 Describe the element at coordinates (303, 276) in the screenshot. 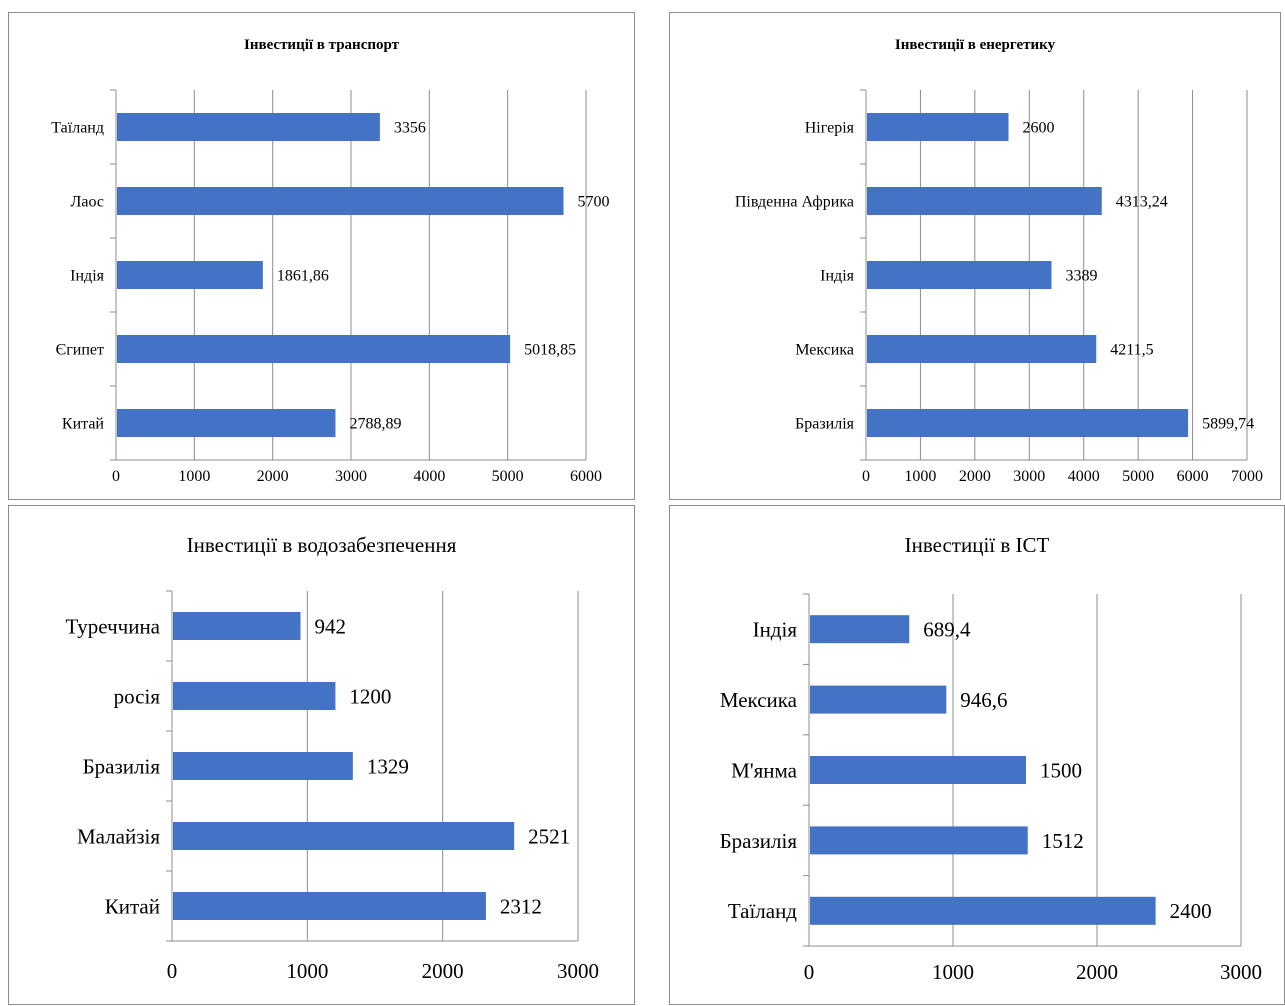

I see `data-label: 1861,86` at that location.